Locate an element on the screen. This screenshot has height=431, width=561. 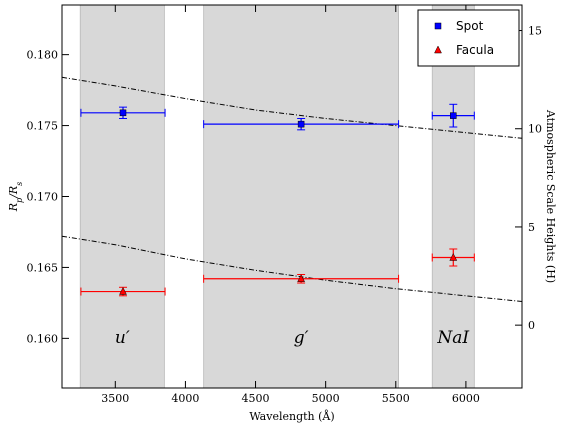
legend-box is located at coordinates (468, 38).